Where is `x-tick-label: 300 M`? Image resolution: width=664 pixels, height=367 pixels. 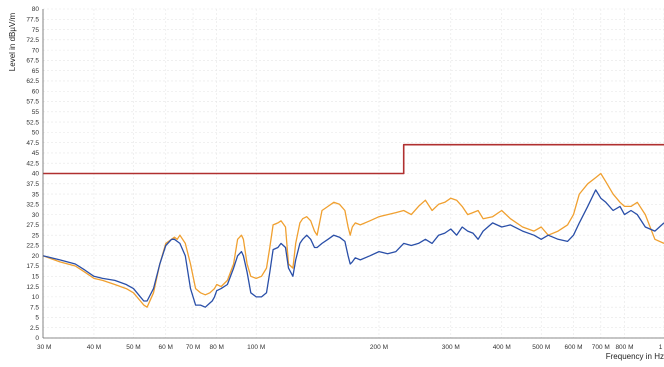
x-tick-label: 300 M is located at coordinates (451, 347).